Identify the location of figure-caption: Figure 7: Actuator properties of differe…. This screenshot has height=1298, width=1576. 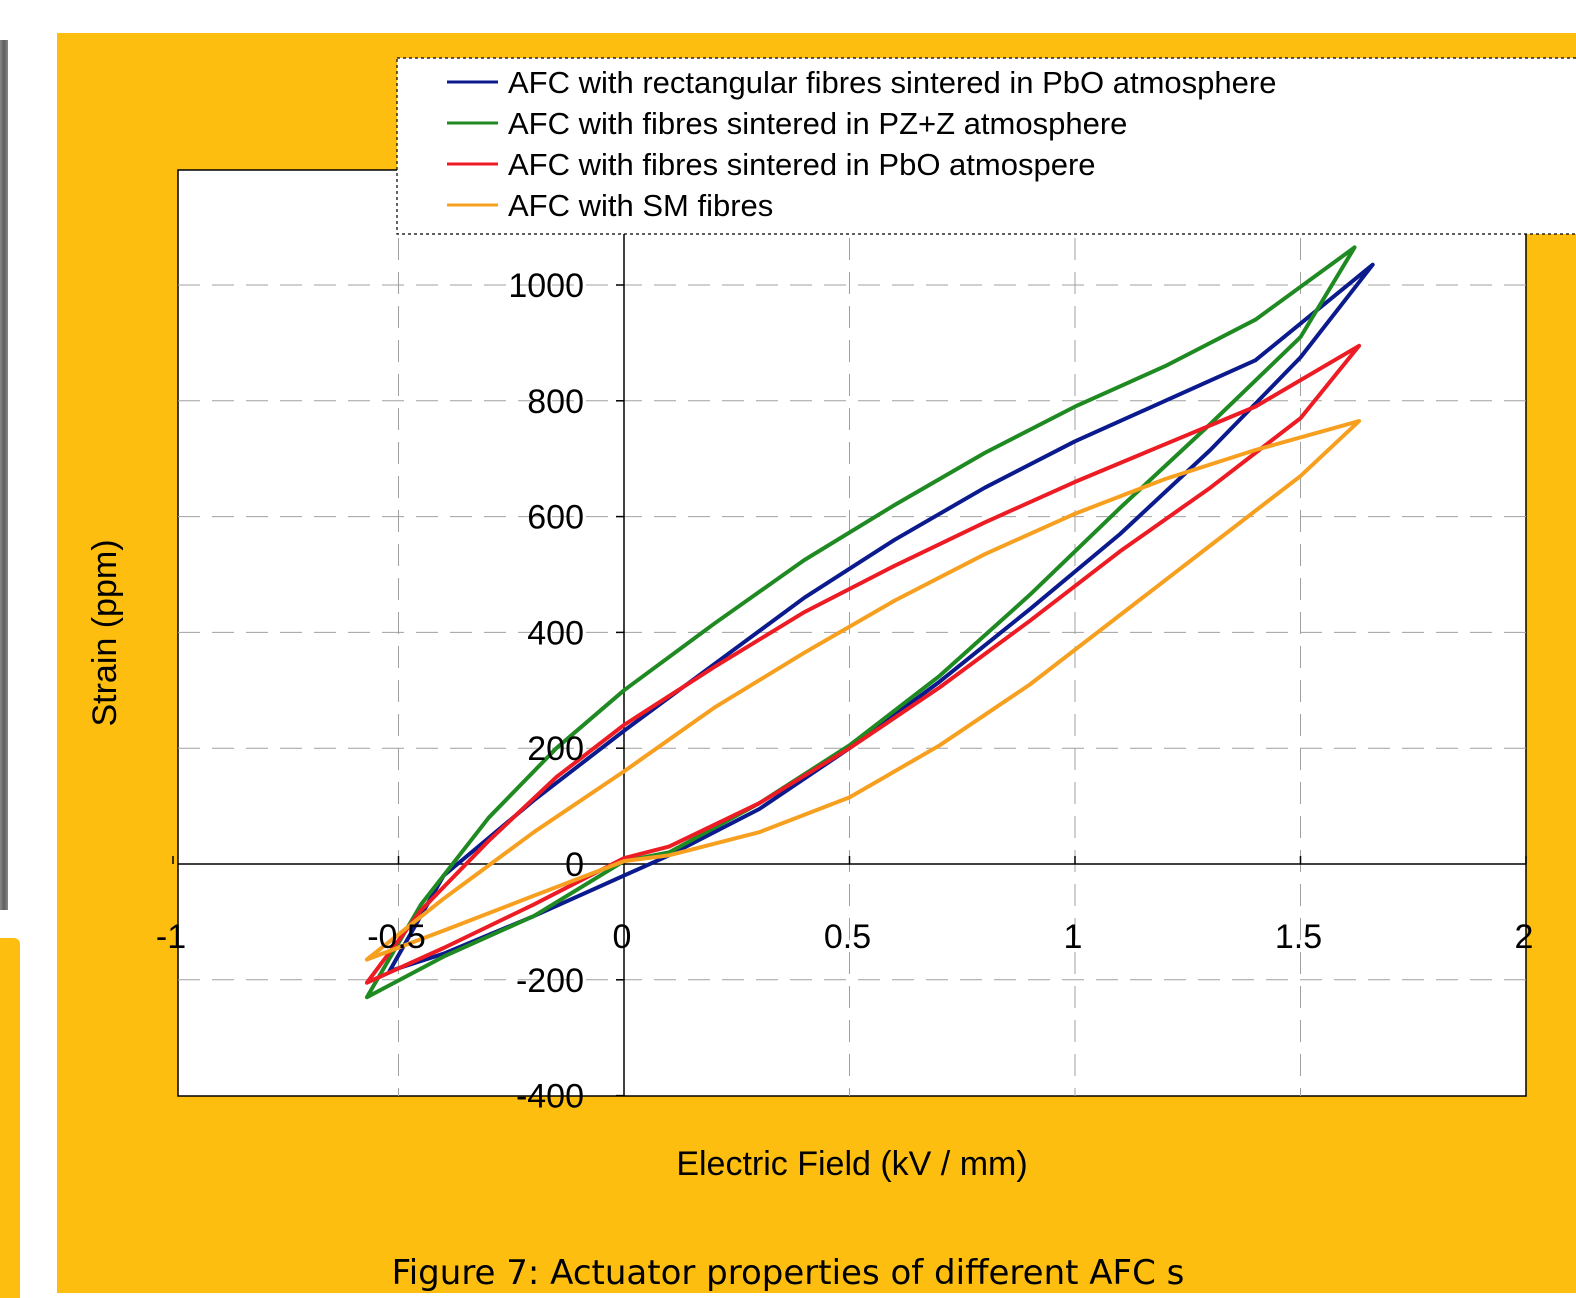
(788, 1273).